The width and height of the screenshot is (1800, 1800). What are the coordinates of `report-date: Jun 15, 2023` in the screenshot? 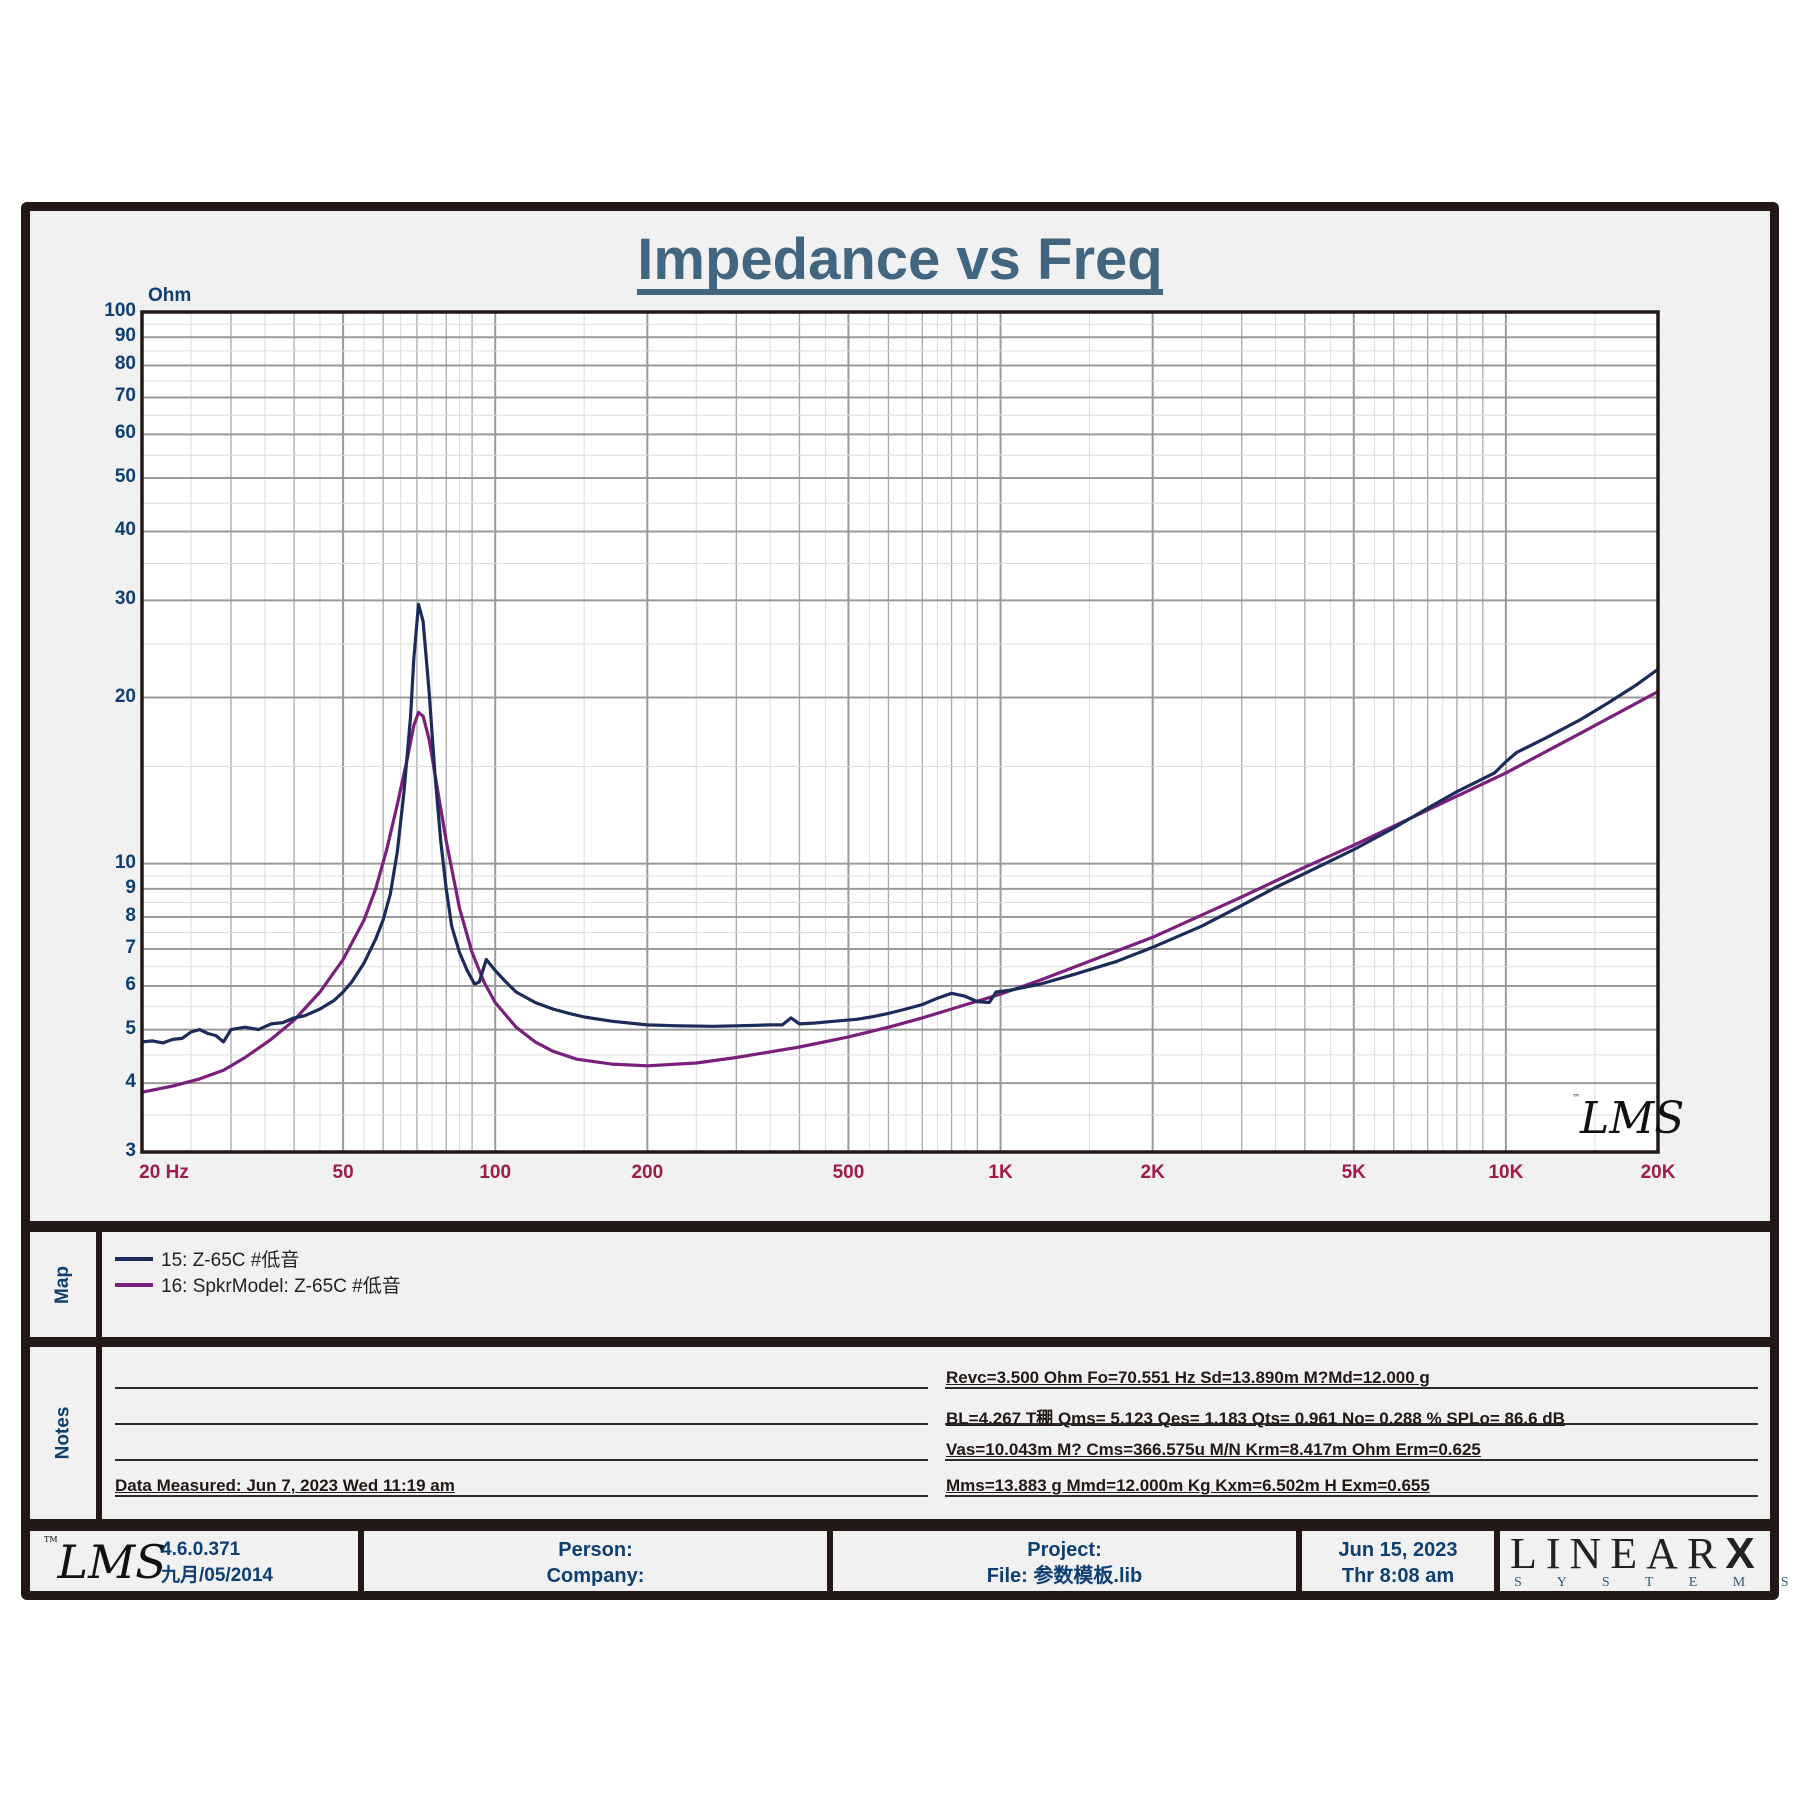 It's located at (1398, 1550).